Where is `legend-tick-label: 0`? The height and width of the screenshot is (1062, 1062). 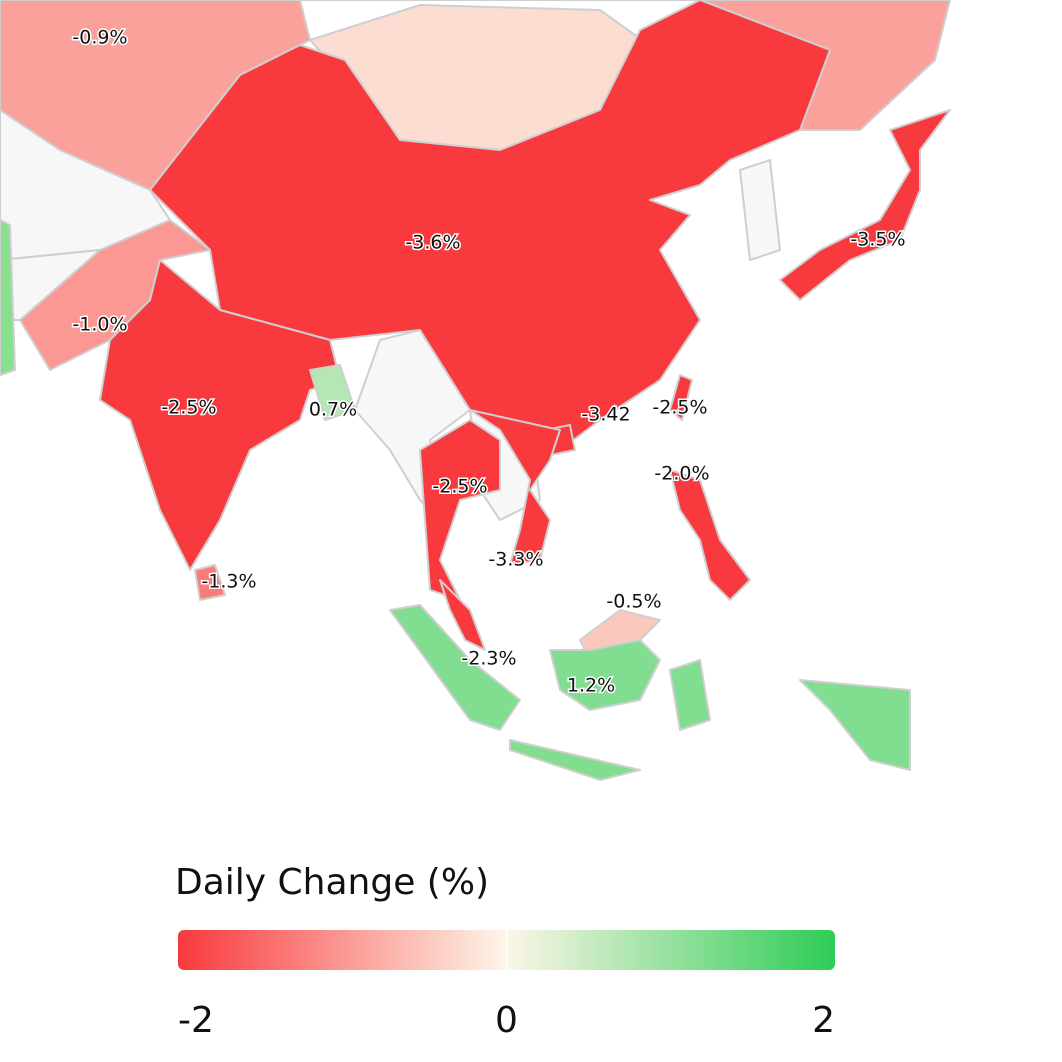 legend-tick-label: 0 is located at coordinates (506, 1020).